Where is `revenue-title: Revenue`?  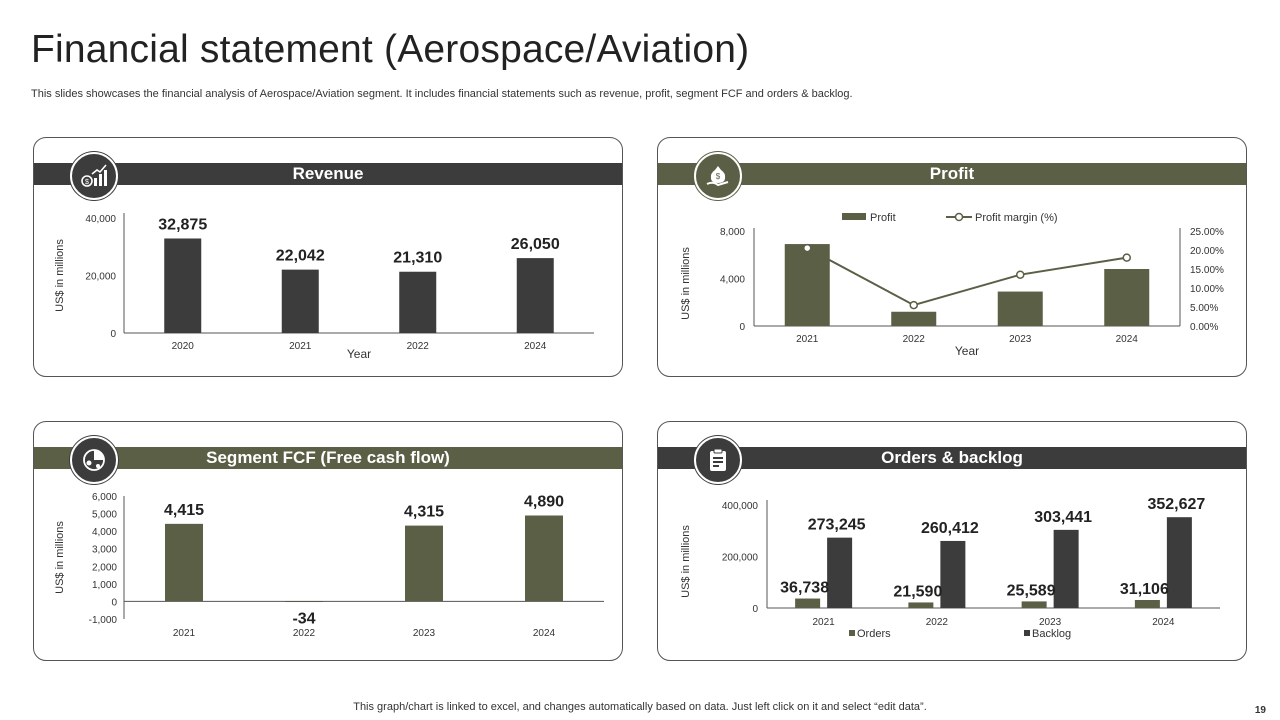
revenue-title: Revenue is located at coordinates (328, 173).